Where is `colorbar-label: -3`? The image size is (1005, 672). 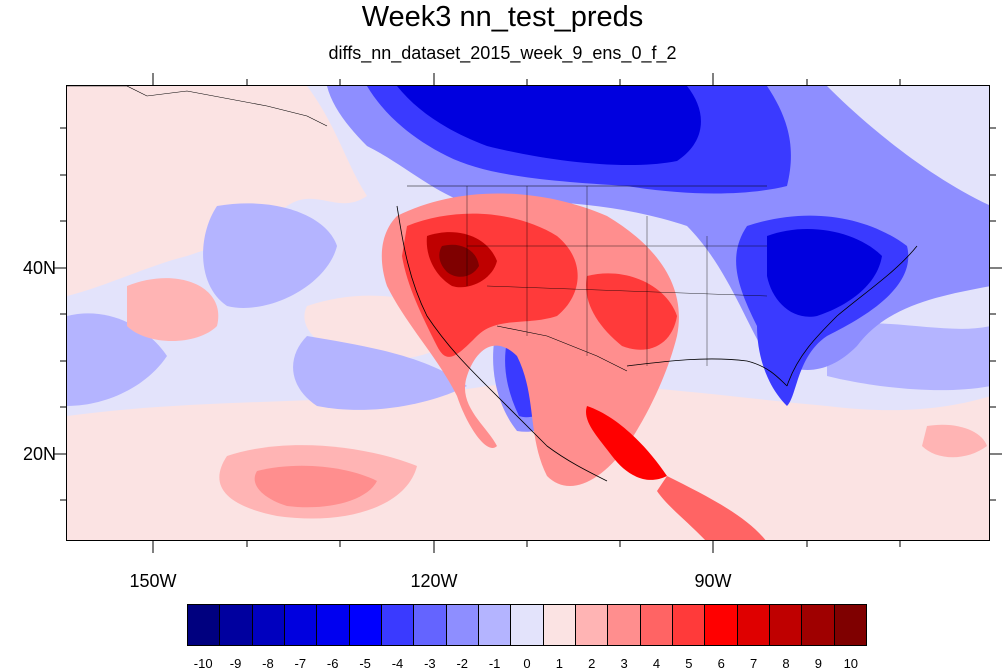
colorbar-label: -3 is located at coordinates (430, 663).